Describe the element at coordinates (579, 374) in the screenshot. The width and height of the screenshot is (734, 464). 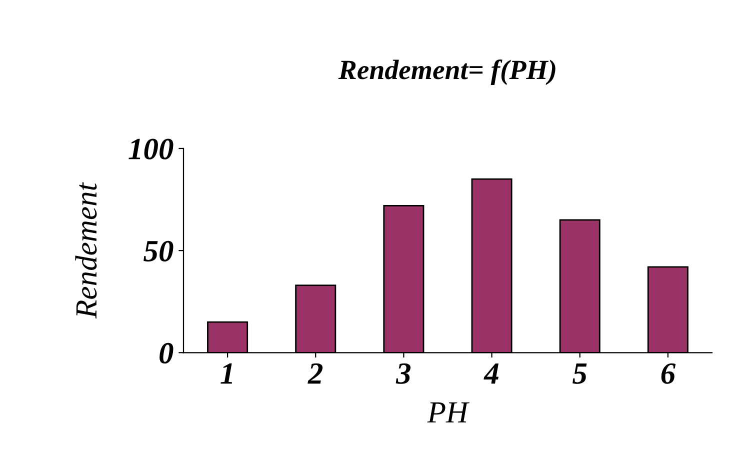
I see `x-tick-label: 5` at that location.